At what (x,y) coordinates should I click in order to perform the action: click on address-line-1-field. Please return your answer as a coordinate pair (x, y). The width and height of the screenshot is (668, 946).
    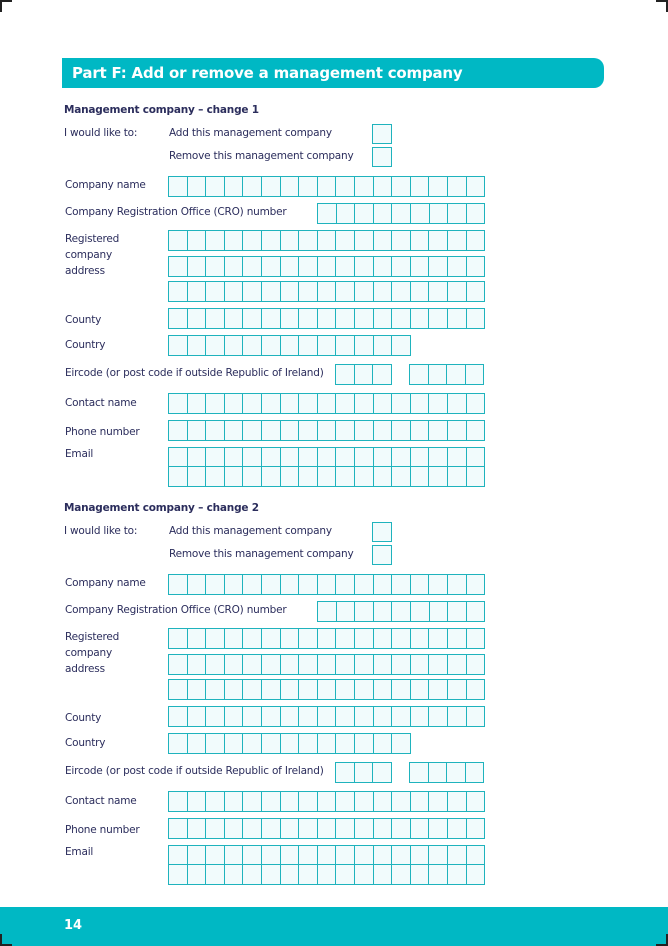
    Looking at the image, I should click on (327, 240).